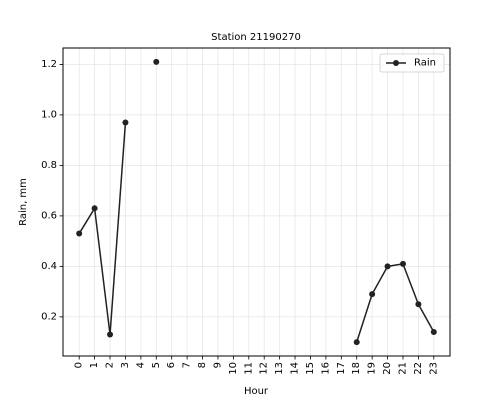 The image size is (500, 400). Describe the element at coordinates (171, 365) in the screenshot. I see `x-tick-label: 6` at that location.